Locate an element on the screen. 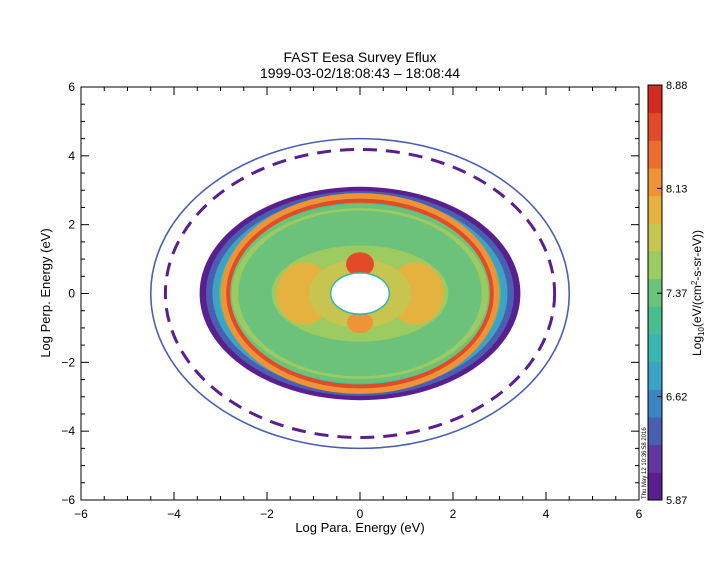 This screenshot has height=573, width=717. x-tick-label: 0 is located at coordinates (360, 514).